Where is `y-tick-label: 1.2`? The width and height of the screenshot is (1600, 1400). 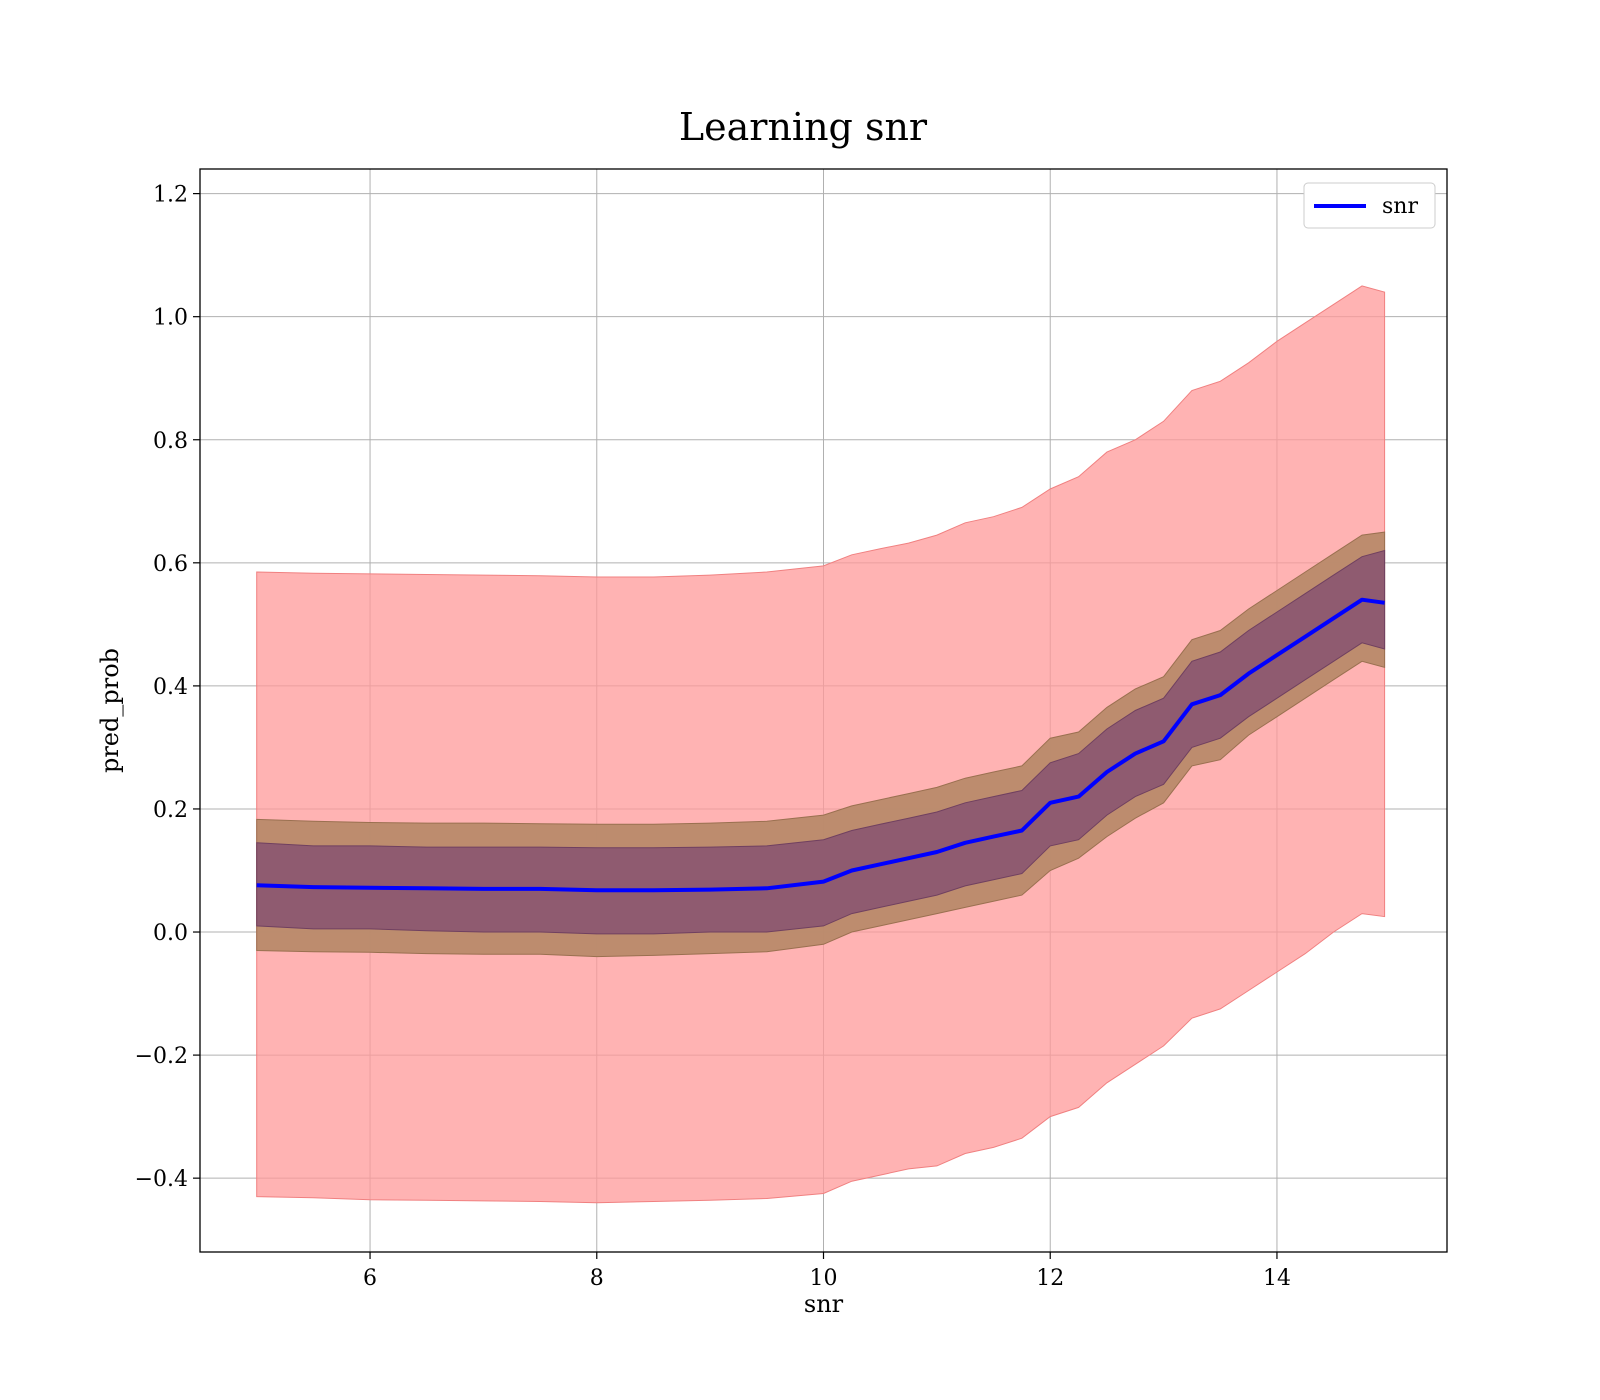
y-tick-label: 1.2 is located at coordinates (170, 195).